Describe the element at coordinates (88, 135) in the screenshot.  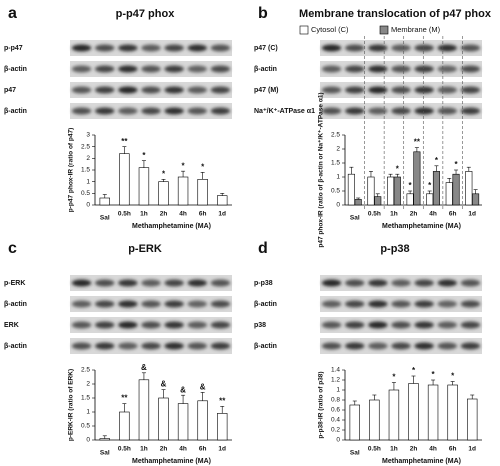
I see `y-tick-label: 3` at that location.